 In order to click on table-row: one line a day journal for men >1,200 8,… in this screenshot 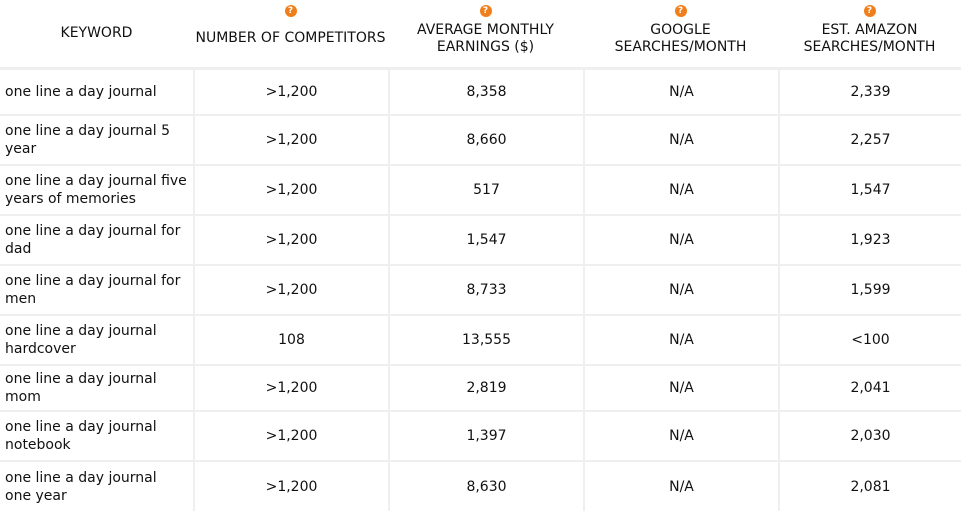, I will do `click(480, 291)`.